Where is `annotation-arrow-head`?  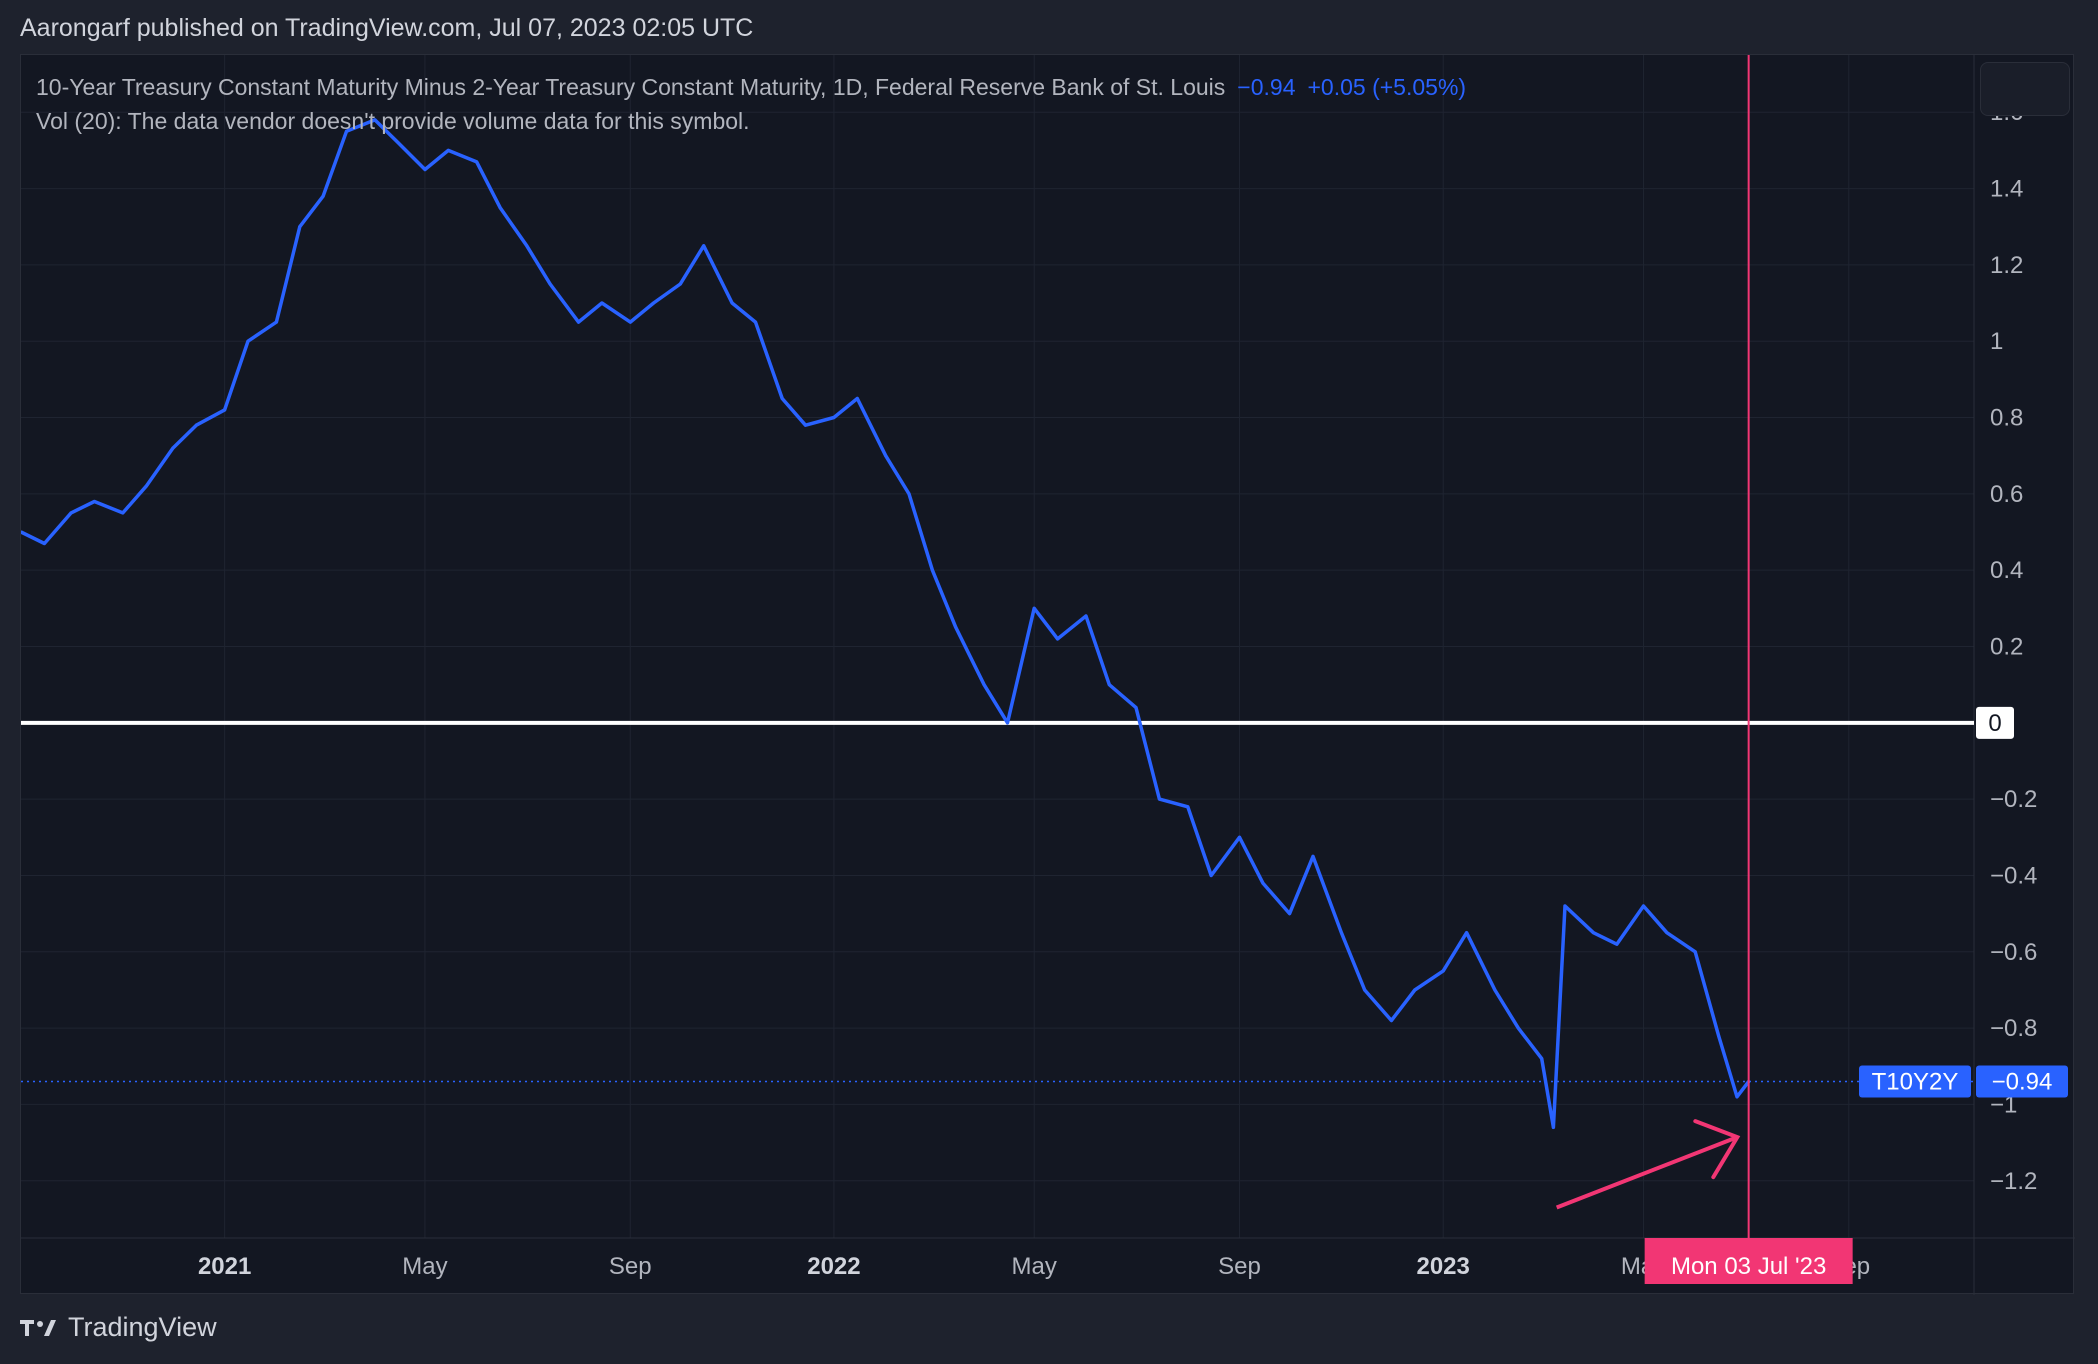
annotation-arrow-head is located at coordinates (1717, 1149).